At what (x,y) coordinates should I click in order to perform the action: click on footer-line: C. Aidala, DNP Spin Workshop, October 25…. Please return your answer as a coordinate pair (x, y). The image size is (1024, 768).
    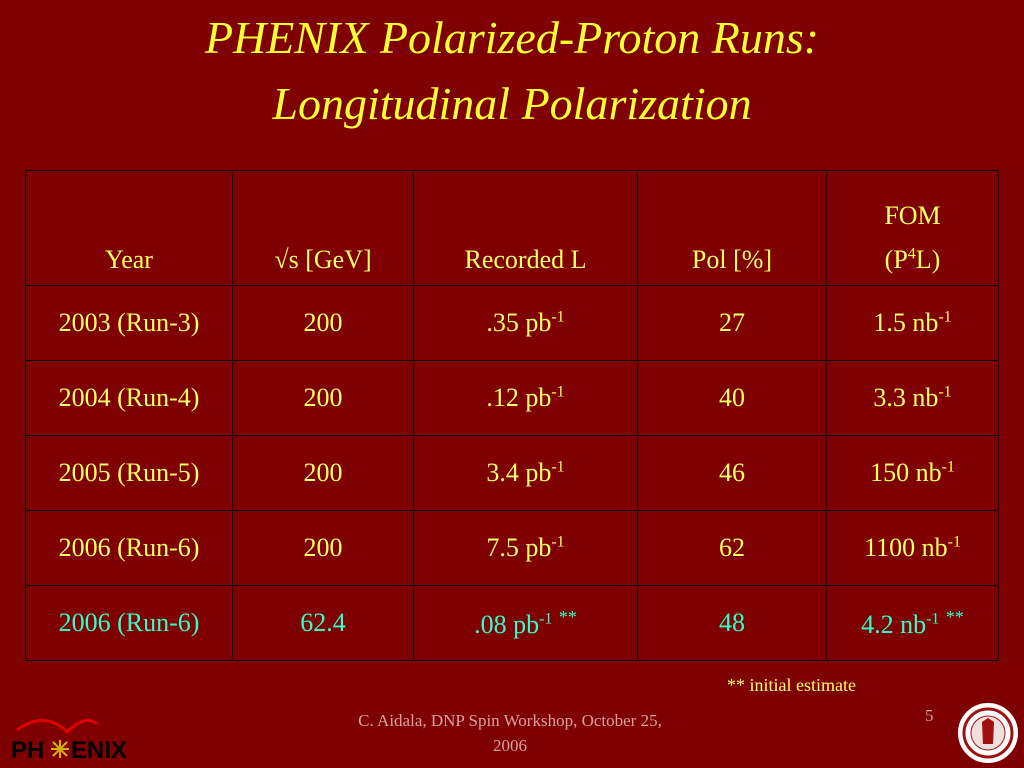
    Looking at the image, I should click on (510, 720).